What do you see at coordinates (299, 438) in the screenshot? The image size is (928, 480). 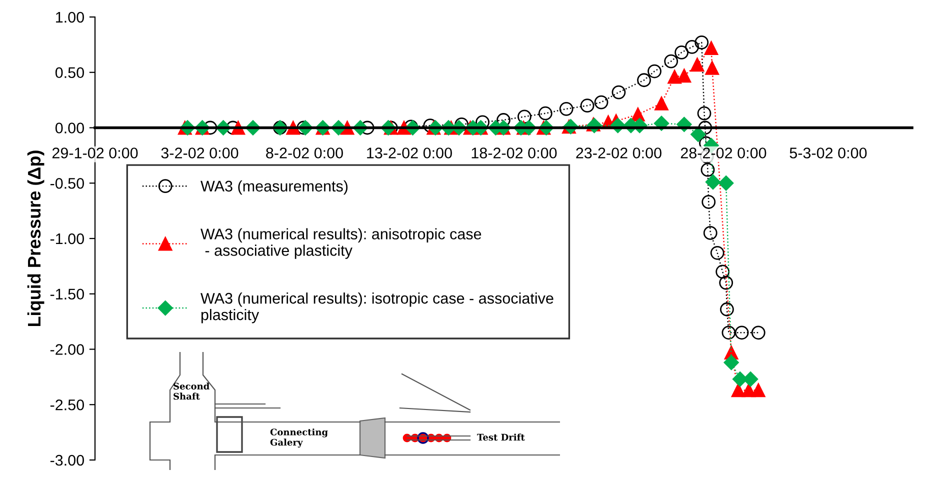 I see `annotation: Connecting Galery` at bounding box center [299, 438].